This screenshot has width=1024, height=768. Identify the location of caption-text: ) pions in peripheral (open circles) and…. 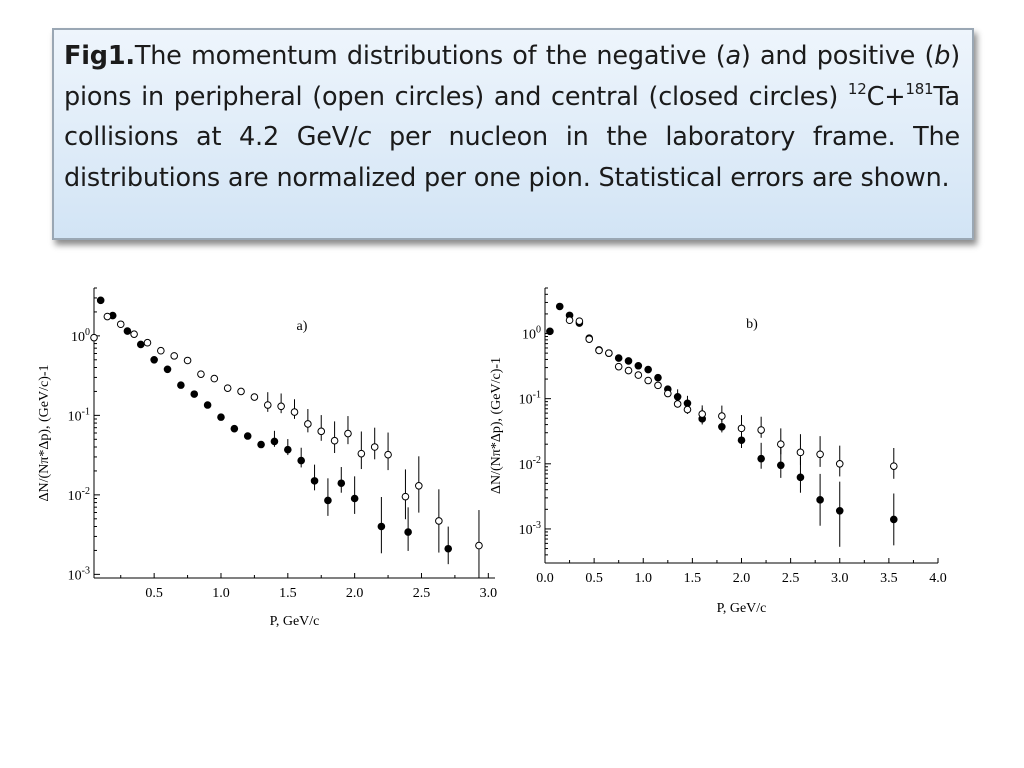
(512, 76).